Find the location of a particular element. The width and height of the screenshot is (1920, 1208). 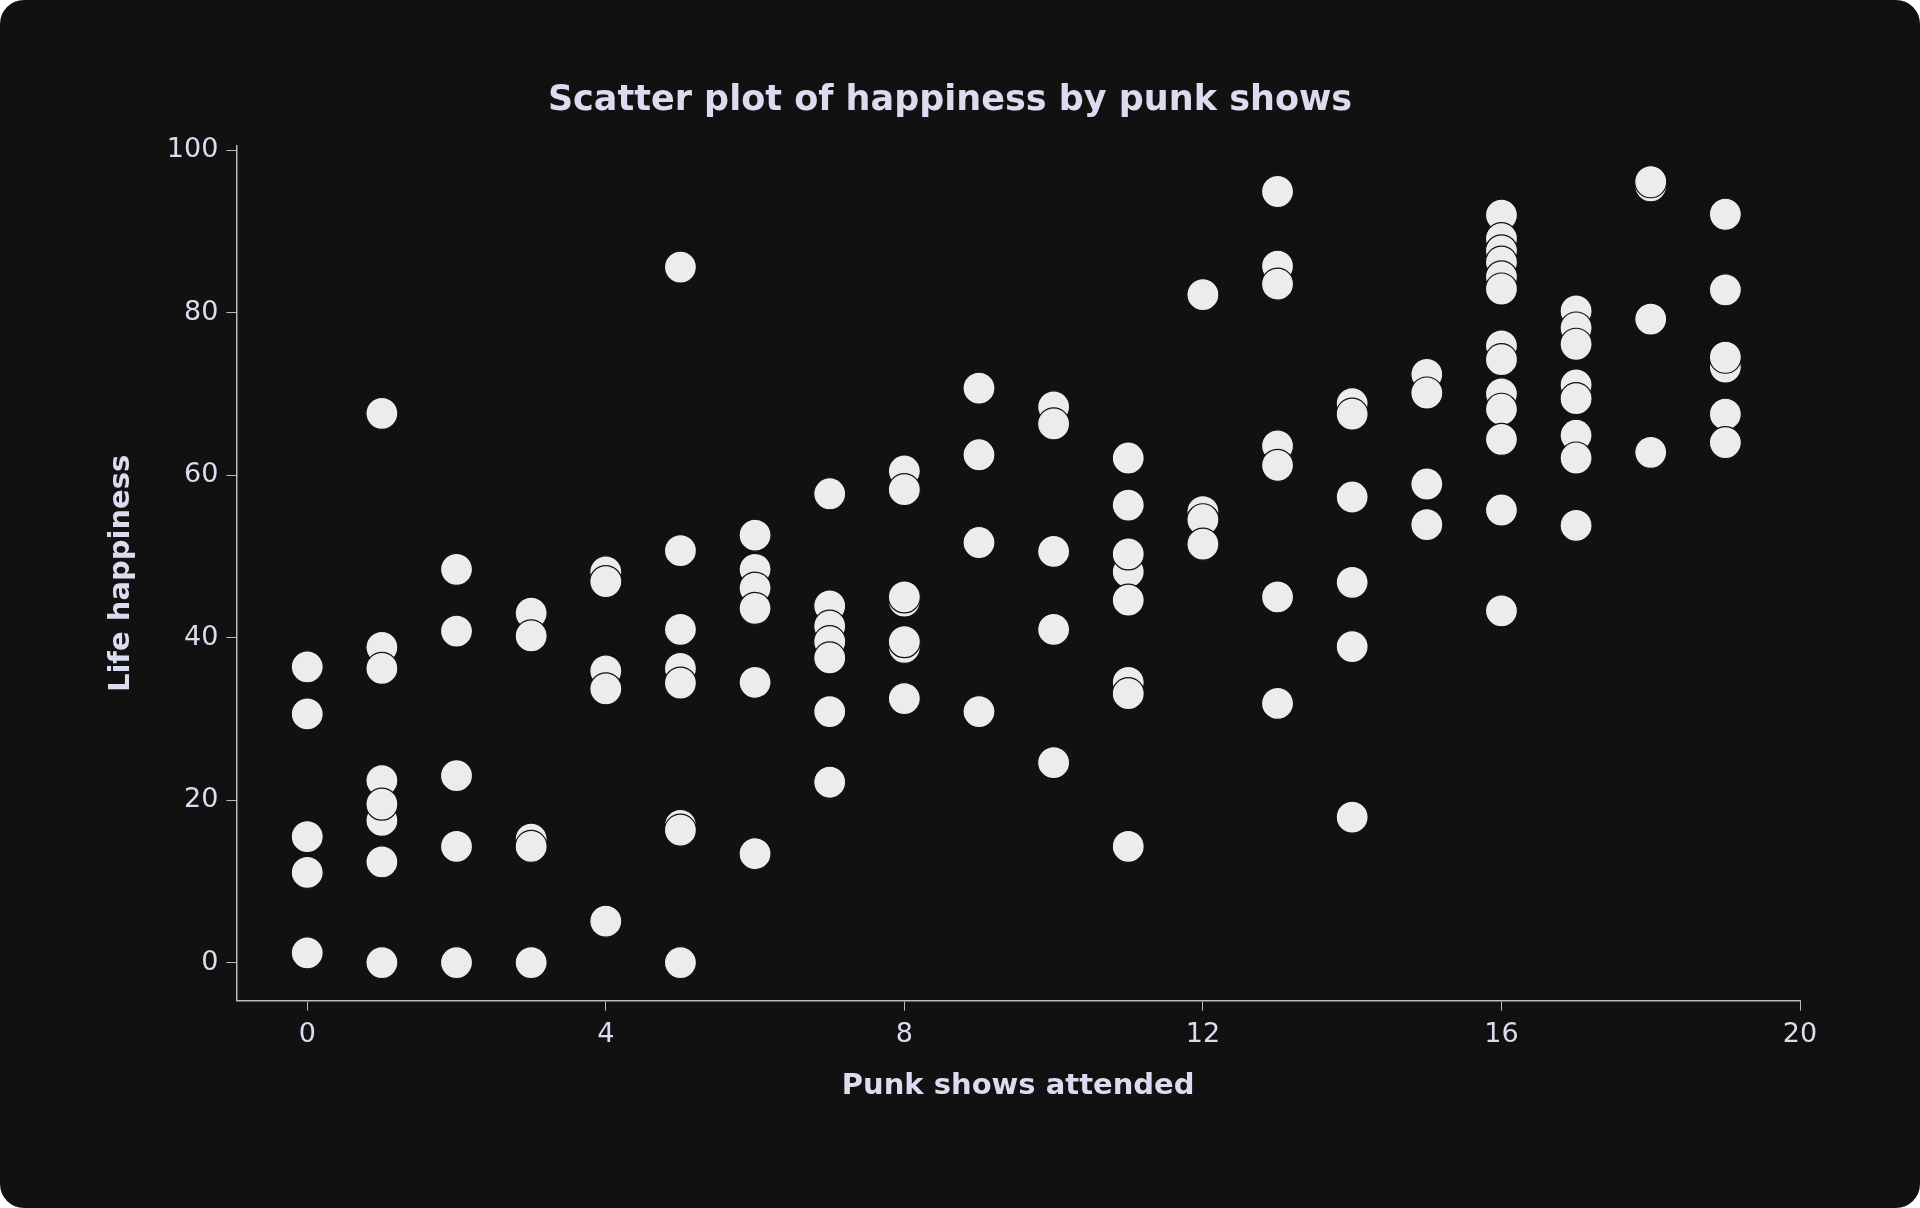

x-tick-label: 20 is located at coordinates (1800, 1033).